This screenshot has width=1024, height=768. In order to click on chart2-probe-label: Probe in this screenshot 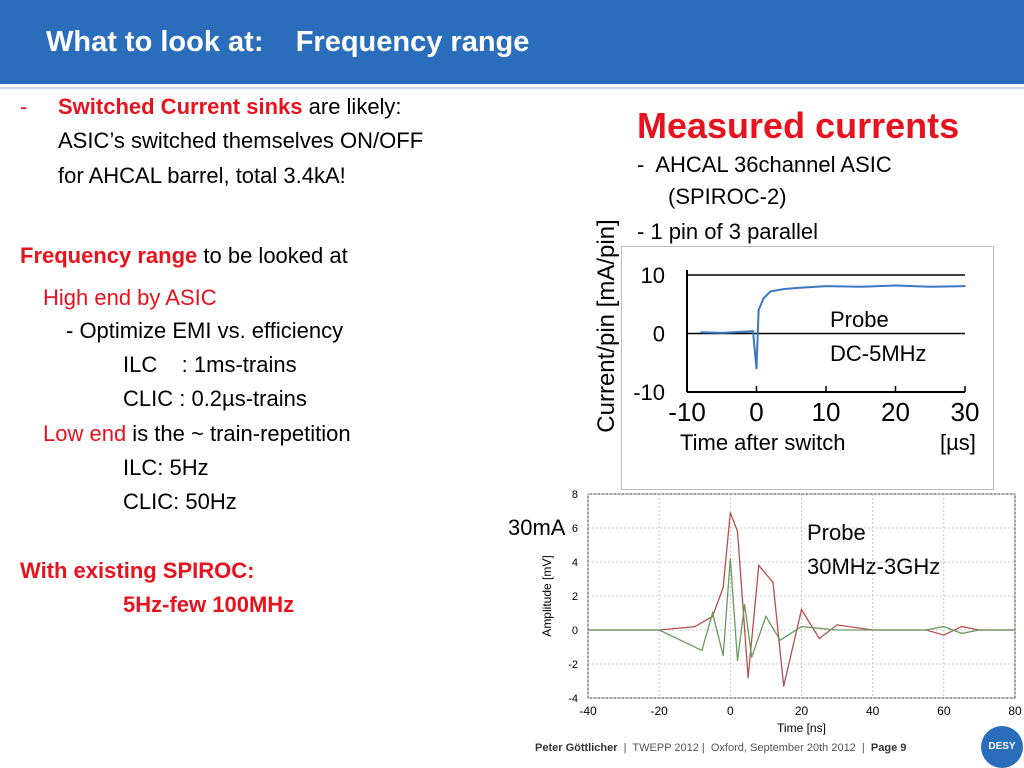, I will do `click(836, 532)`.